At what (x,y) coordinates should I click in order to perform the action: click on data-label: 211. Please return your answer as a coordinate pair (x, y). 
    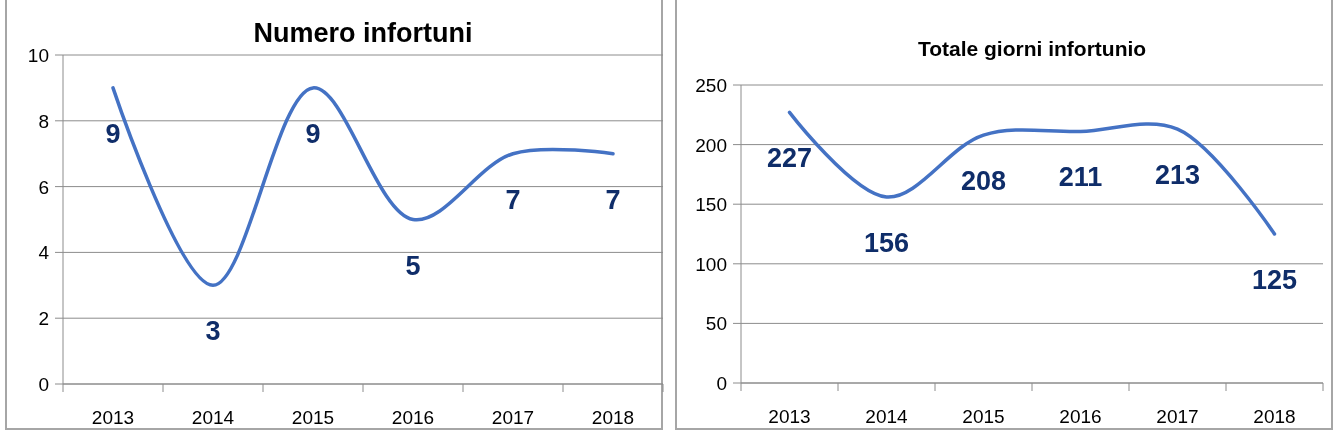
    Looking at the image, I should click on (1080, 177).